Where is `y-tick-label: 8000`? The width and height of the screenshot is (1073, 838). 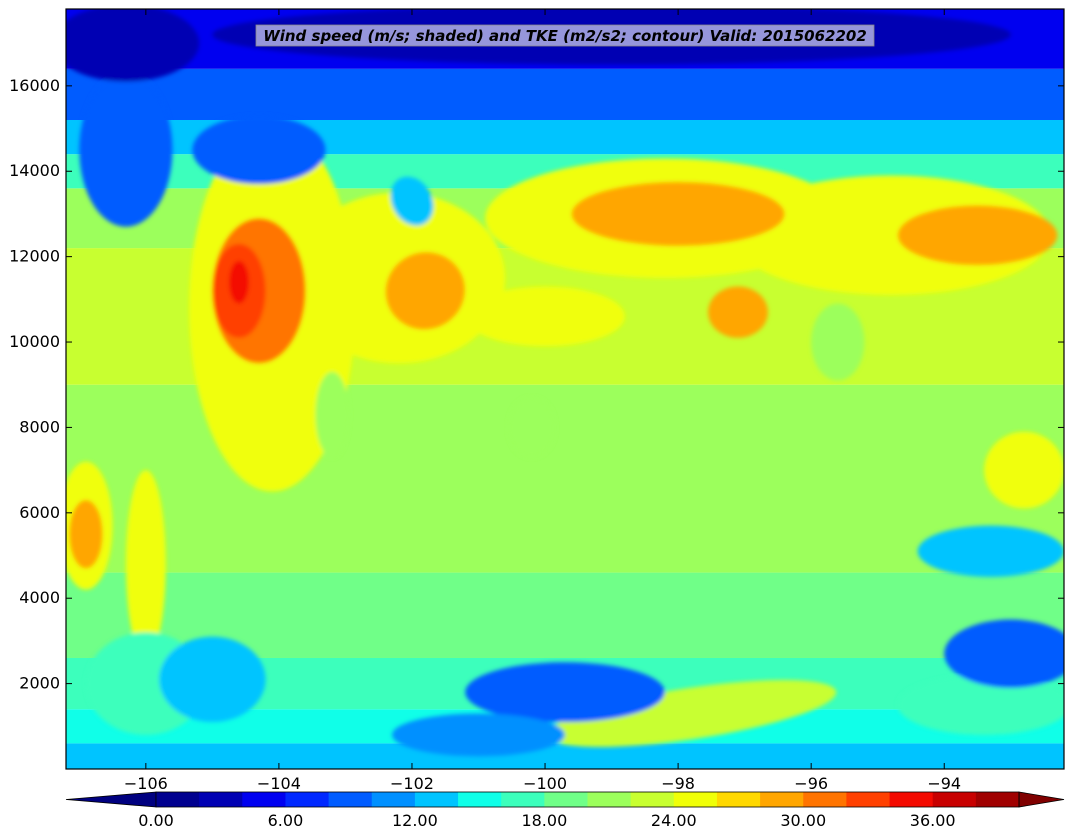 y-tick-label: 8000 is located at coordinates (39, 426).